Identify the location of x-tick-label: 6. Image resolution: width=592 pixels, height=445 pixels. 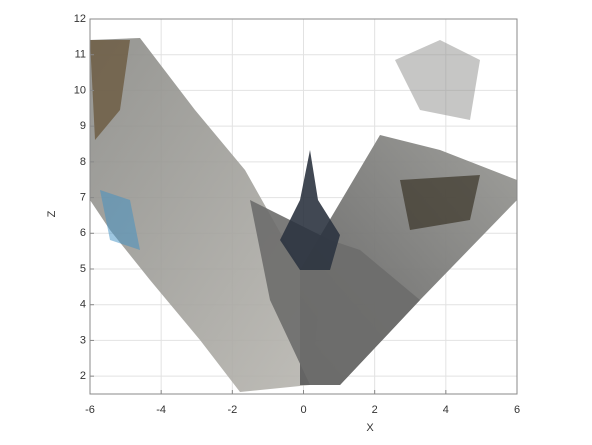
(517, 410).